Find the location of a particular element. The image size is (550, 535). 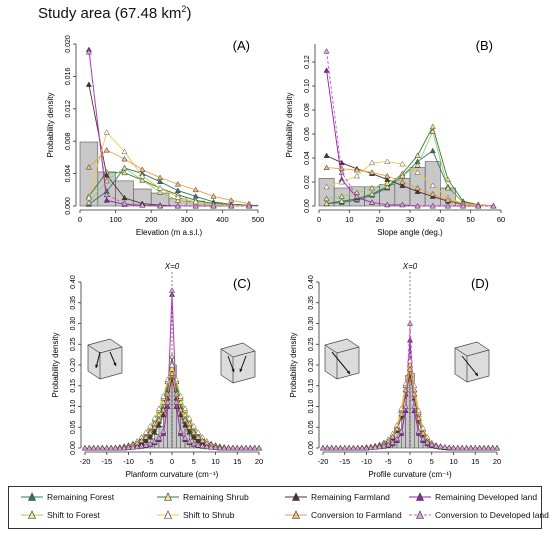

legend-item: Remaining Developed land is located at coordinates (473, 497).